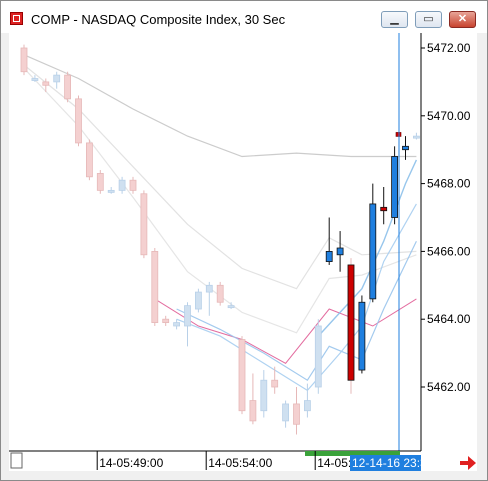  Describe the element at coordinates (449, 184) in the screenshot. I see `price-tick-label: 5468.00` at that location.